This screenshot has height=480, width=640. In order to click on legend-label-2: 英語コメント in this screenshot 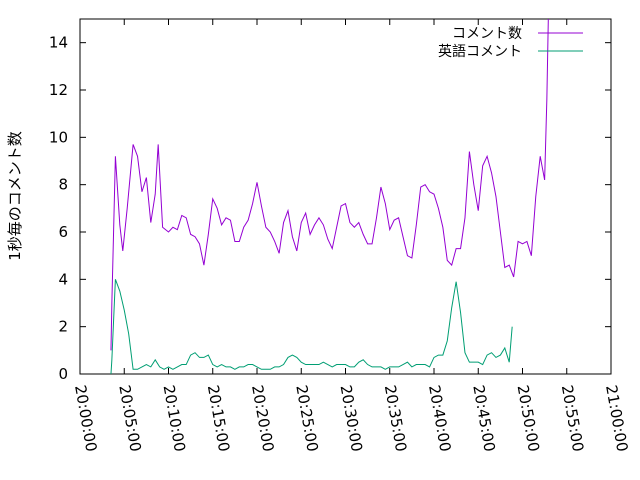, I will do `click(480, 51)`.